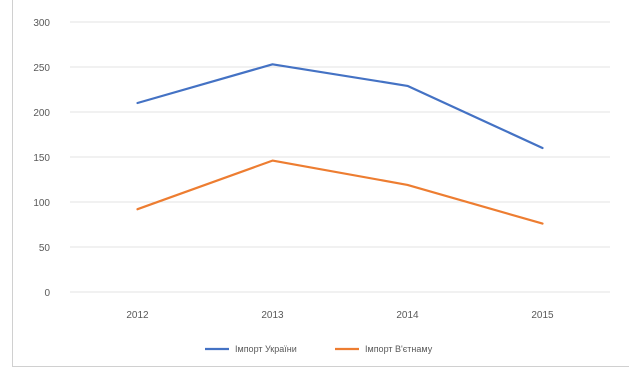 The image size is (633, 373). I want to click on y-axis-ticks: 0 50 100 150 200 250 300, so click(41, 158).